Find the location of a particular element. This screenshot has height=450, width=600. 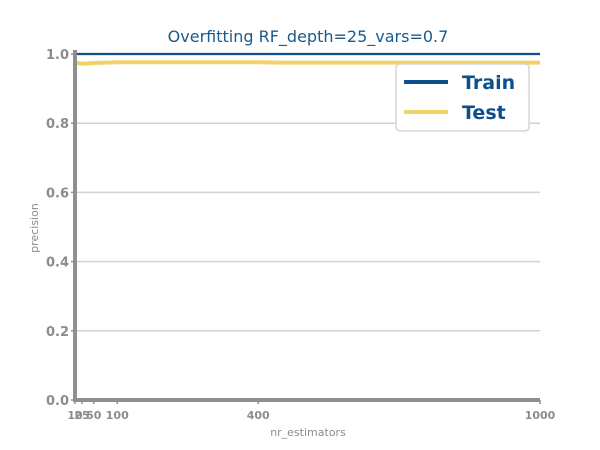

x-tick-label-3: 100 is located at coordinates (117, 415).